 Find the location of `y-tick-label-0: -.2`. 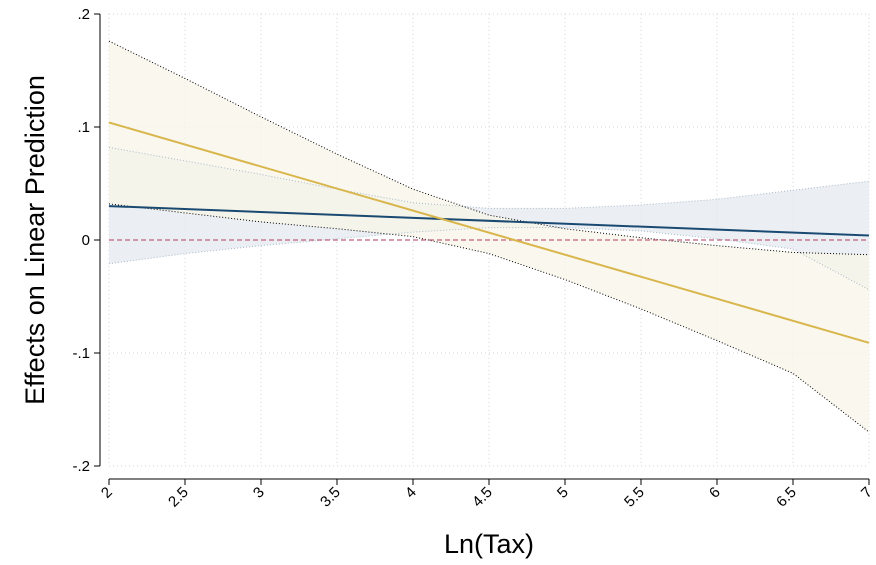

y-tick-label-0: -.2 is located at coordinates (81, 466).